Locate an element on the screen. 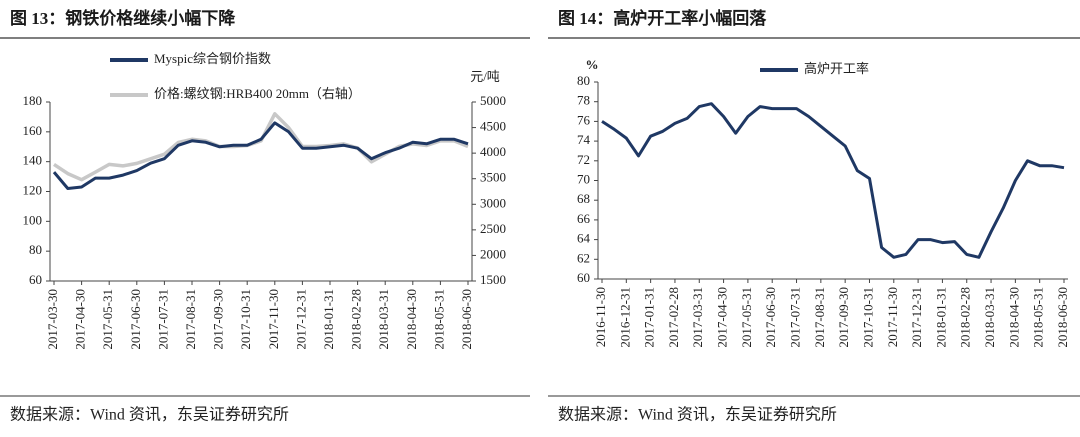 The image size is (1080, 437). y2-tick-label: 1500 is located at coordinates (493, 279).